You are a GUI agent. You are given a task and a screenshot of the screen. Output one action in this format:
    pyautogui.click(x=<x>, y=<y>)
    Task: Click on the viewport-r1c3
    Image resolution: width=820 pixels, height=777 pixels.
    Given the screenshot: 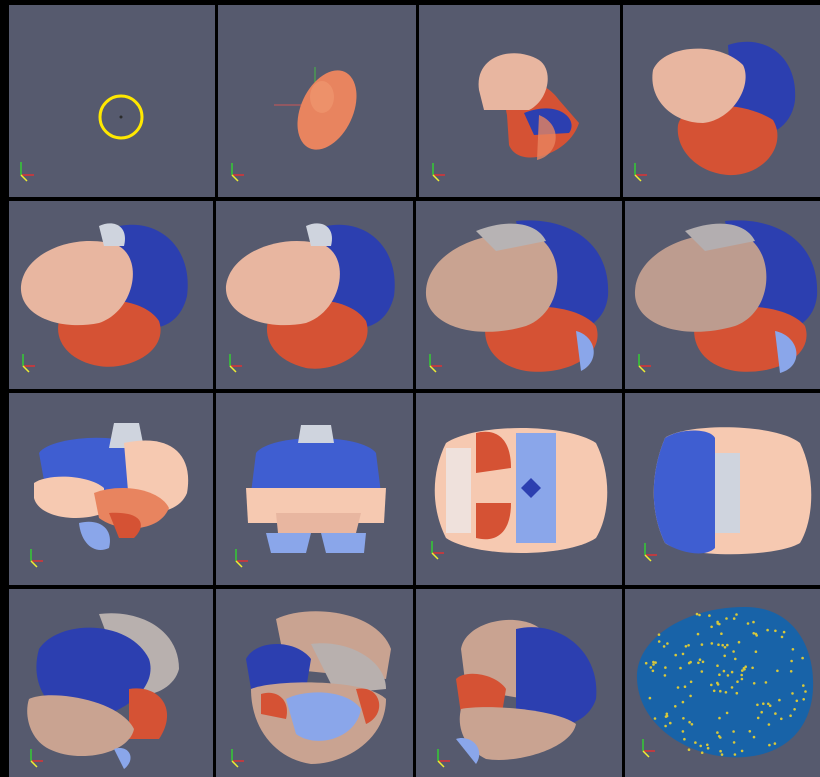 What is the action you would take?
    pyautogui.click(x=519, y=101)
    